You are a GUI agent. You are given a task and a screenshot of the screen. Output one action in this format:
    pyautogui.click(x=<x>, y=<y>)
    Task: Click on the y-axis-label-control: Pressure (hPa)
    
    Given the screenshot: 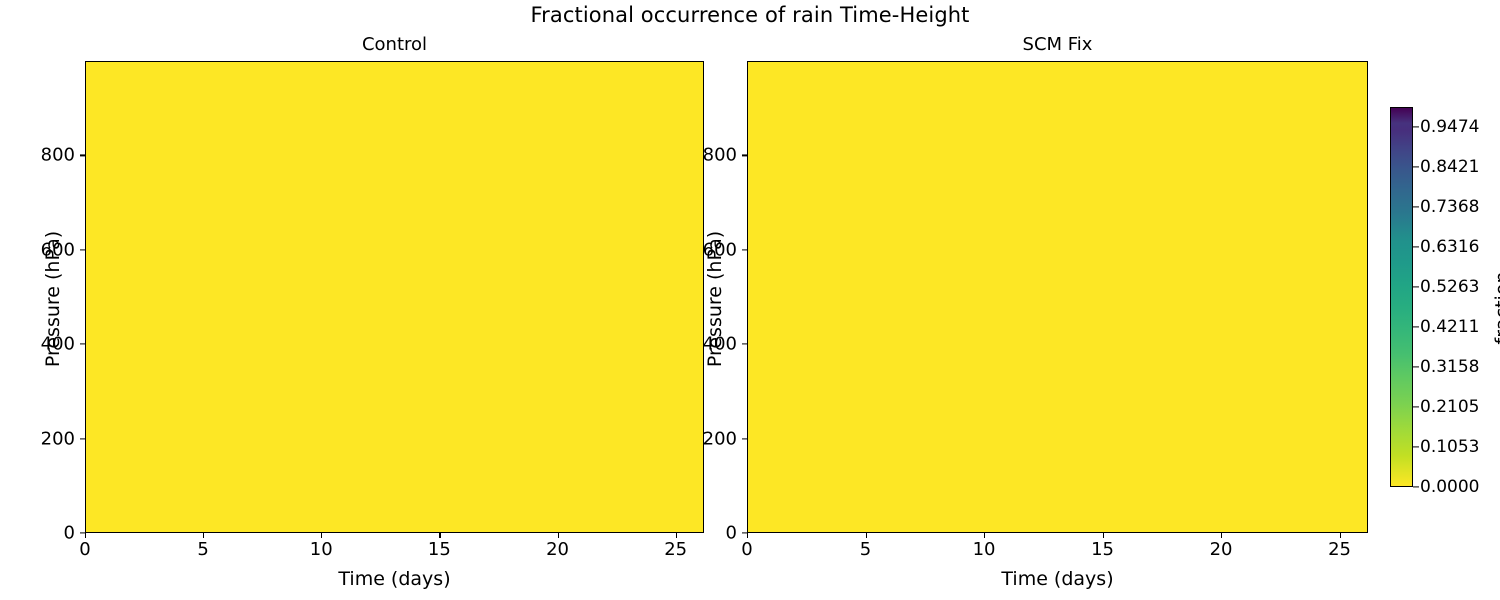 What is the action you would take?
    pyautogui.click(x=53, y=299)
    